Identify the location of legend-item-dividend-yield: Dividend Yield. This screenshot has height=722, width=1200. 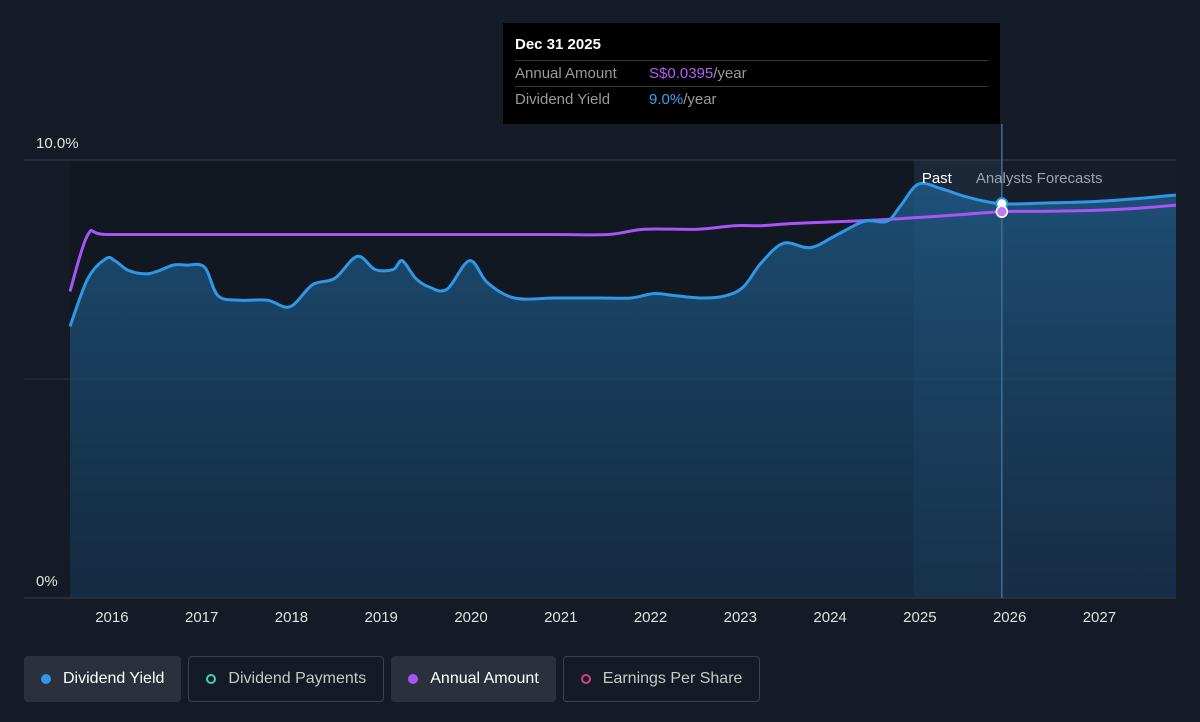
(103, 679).